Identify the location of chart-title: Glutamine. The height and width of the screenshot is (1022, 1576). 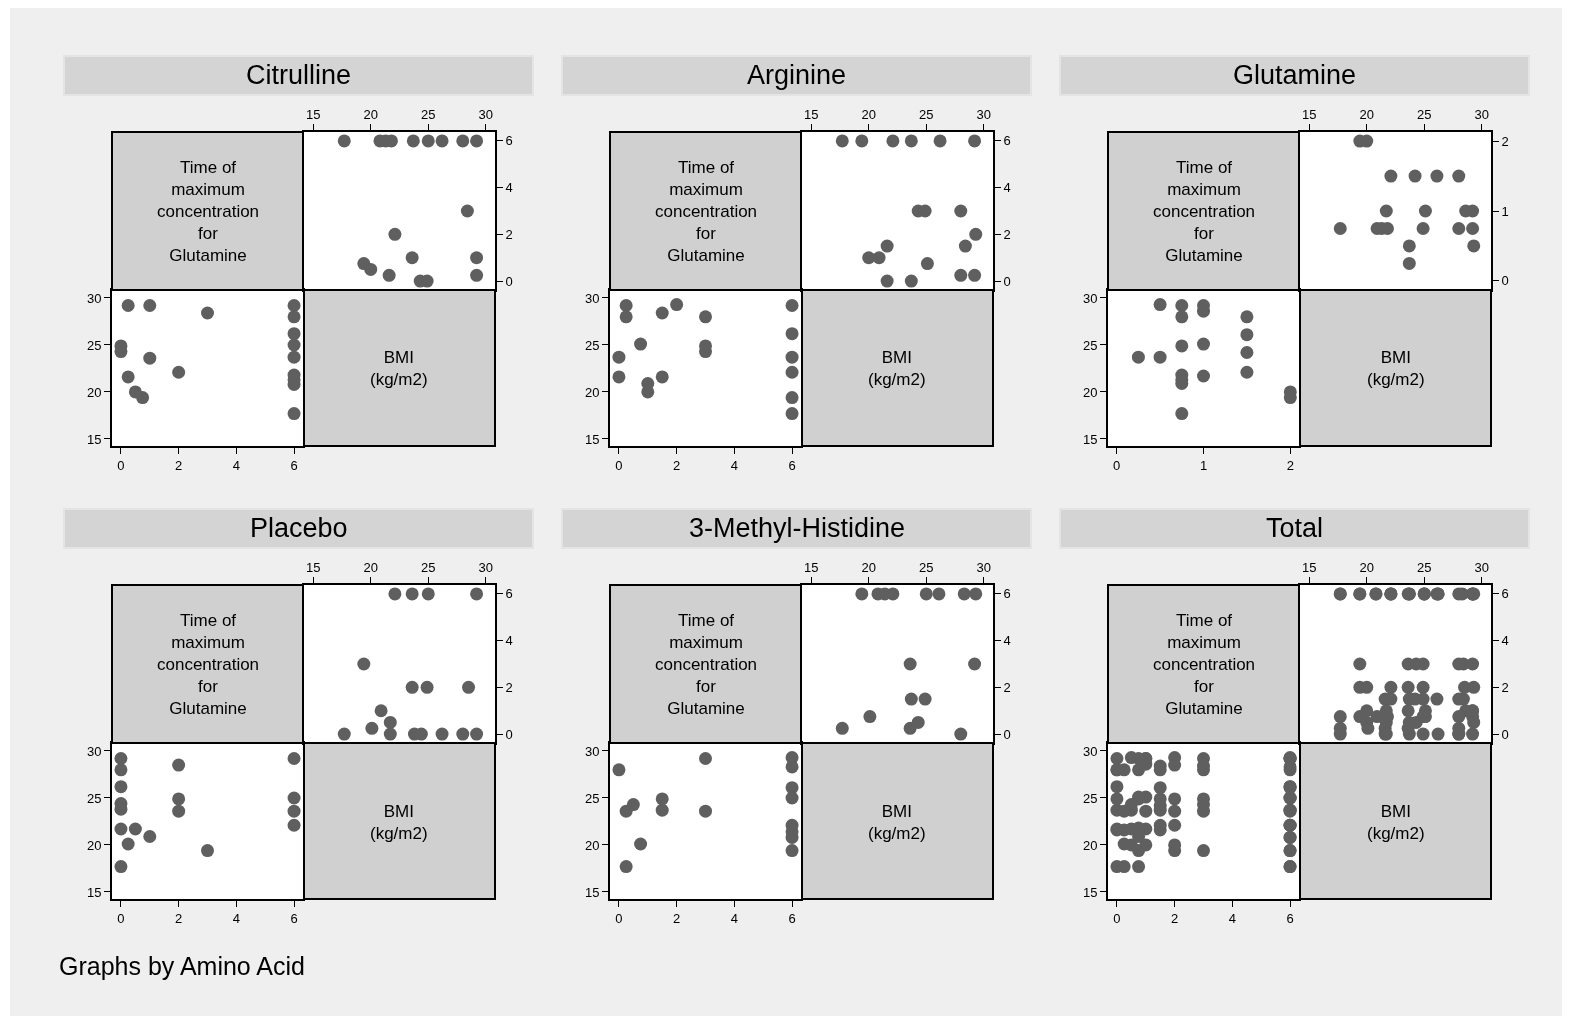
(1295, 75).